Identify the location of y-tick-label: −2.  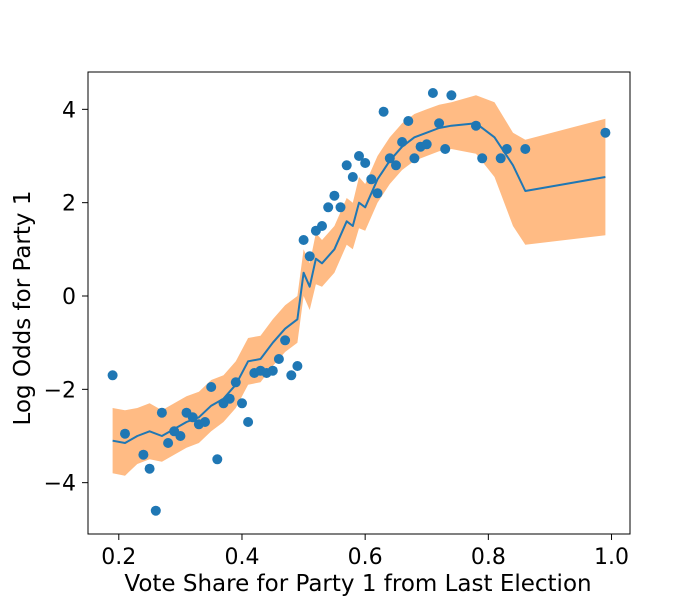
(60, 390).